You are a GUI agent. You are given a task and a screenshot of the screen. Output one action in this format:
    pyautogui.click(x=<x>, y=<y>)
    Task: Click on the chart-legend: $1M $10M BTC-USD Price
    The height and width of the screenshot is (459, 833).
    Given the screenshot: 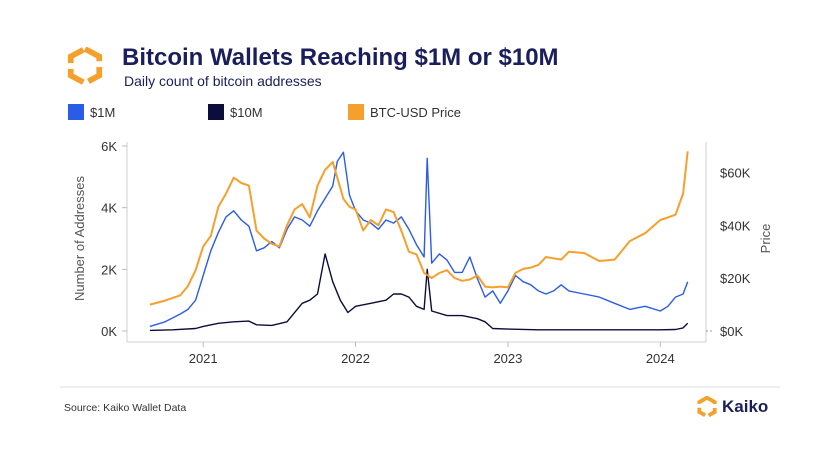 What is the action you would take?
    pyautogui.click(x=264, y=112)
    